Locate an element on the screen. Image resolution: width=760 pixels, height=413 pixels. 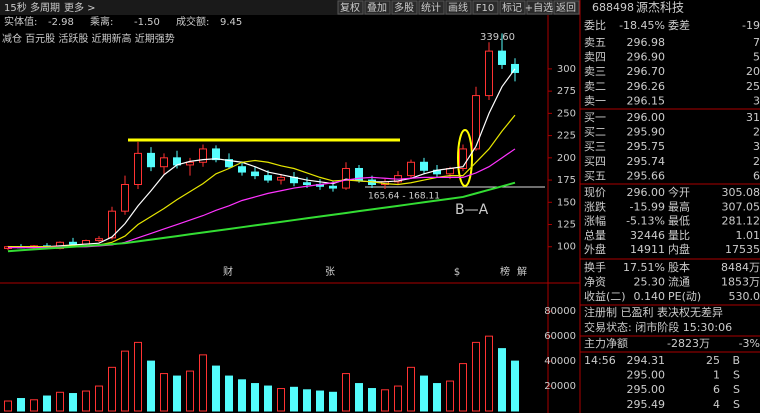
stat-label: 今开 is located at coordinates (679, 192).